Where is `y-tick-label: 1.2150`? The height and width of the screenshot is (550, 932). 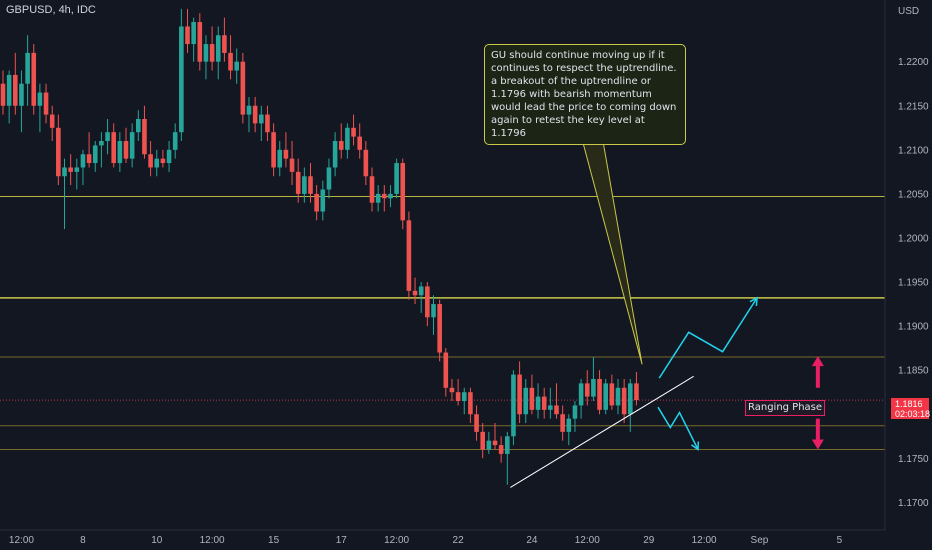
y-tick-label: 1.2150 is located at coordinates (913, 106).